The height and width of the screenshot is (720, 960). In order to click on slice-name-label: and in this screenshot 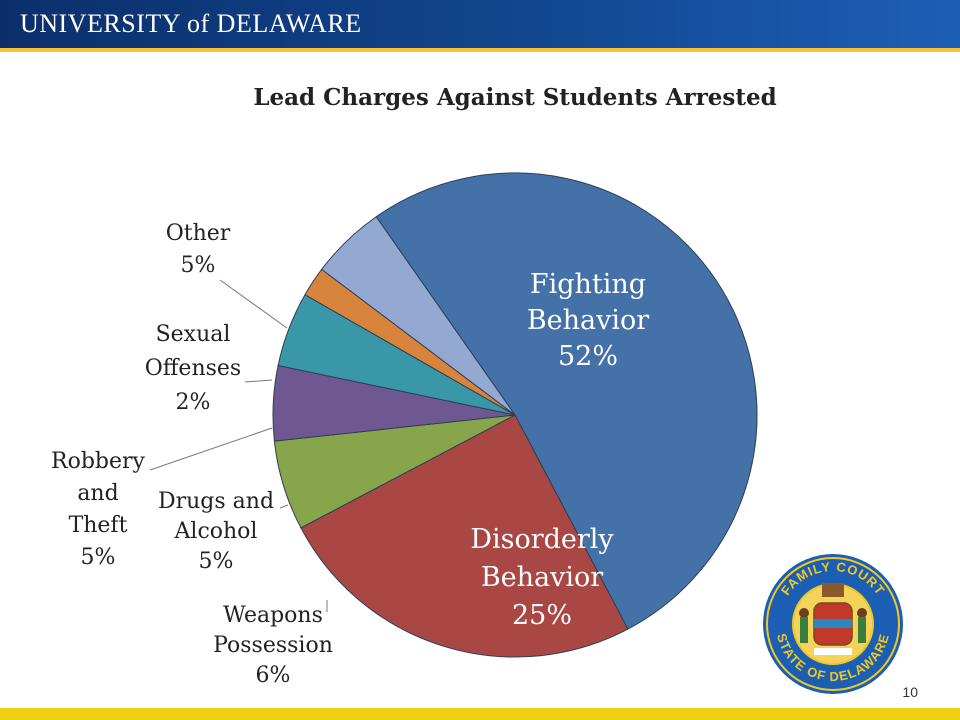, I will do `click(97, 493)`.